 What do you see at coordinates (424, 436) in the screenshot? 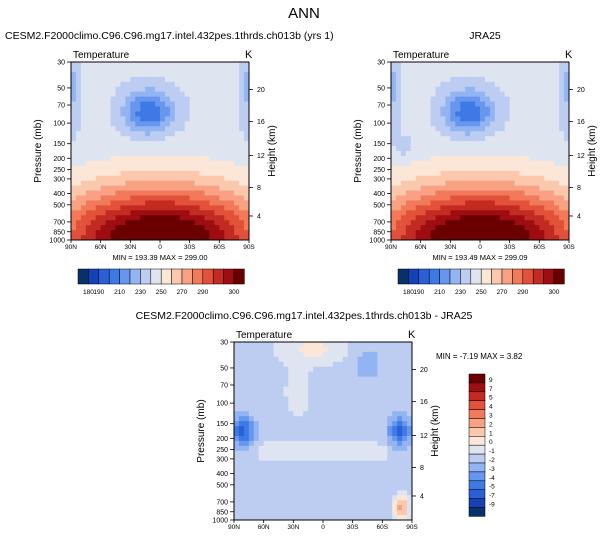
I see `height-tick-label: 12` at bounding box center [424, 436].